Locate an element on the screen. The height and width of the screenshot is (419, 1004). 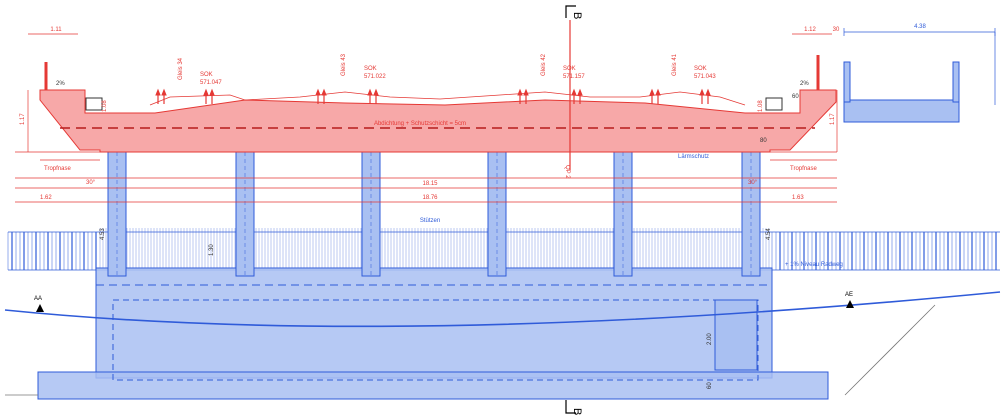
terrain-line is located at coordinates (502, 309).